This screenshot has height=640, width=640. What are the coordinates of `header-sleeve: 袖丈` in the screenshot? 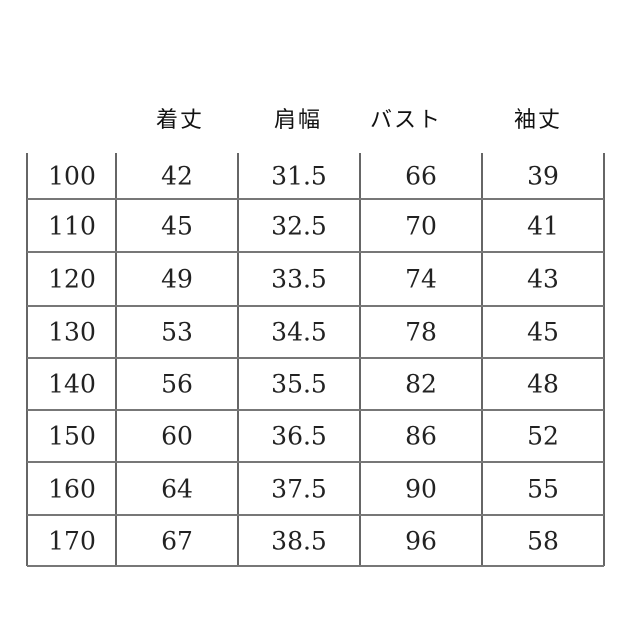 It's located at (538, 120).